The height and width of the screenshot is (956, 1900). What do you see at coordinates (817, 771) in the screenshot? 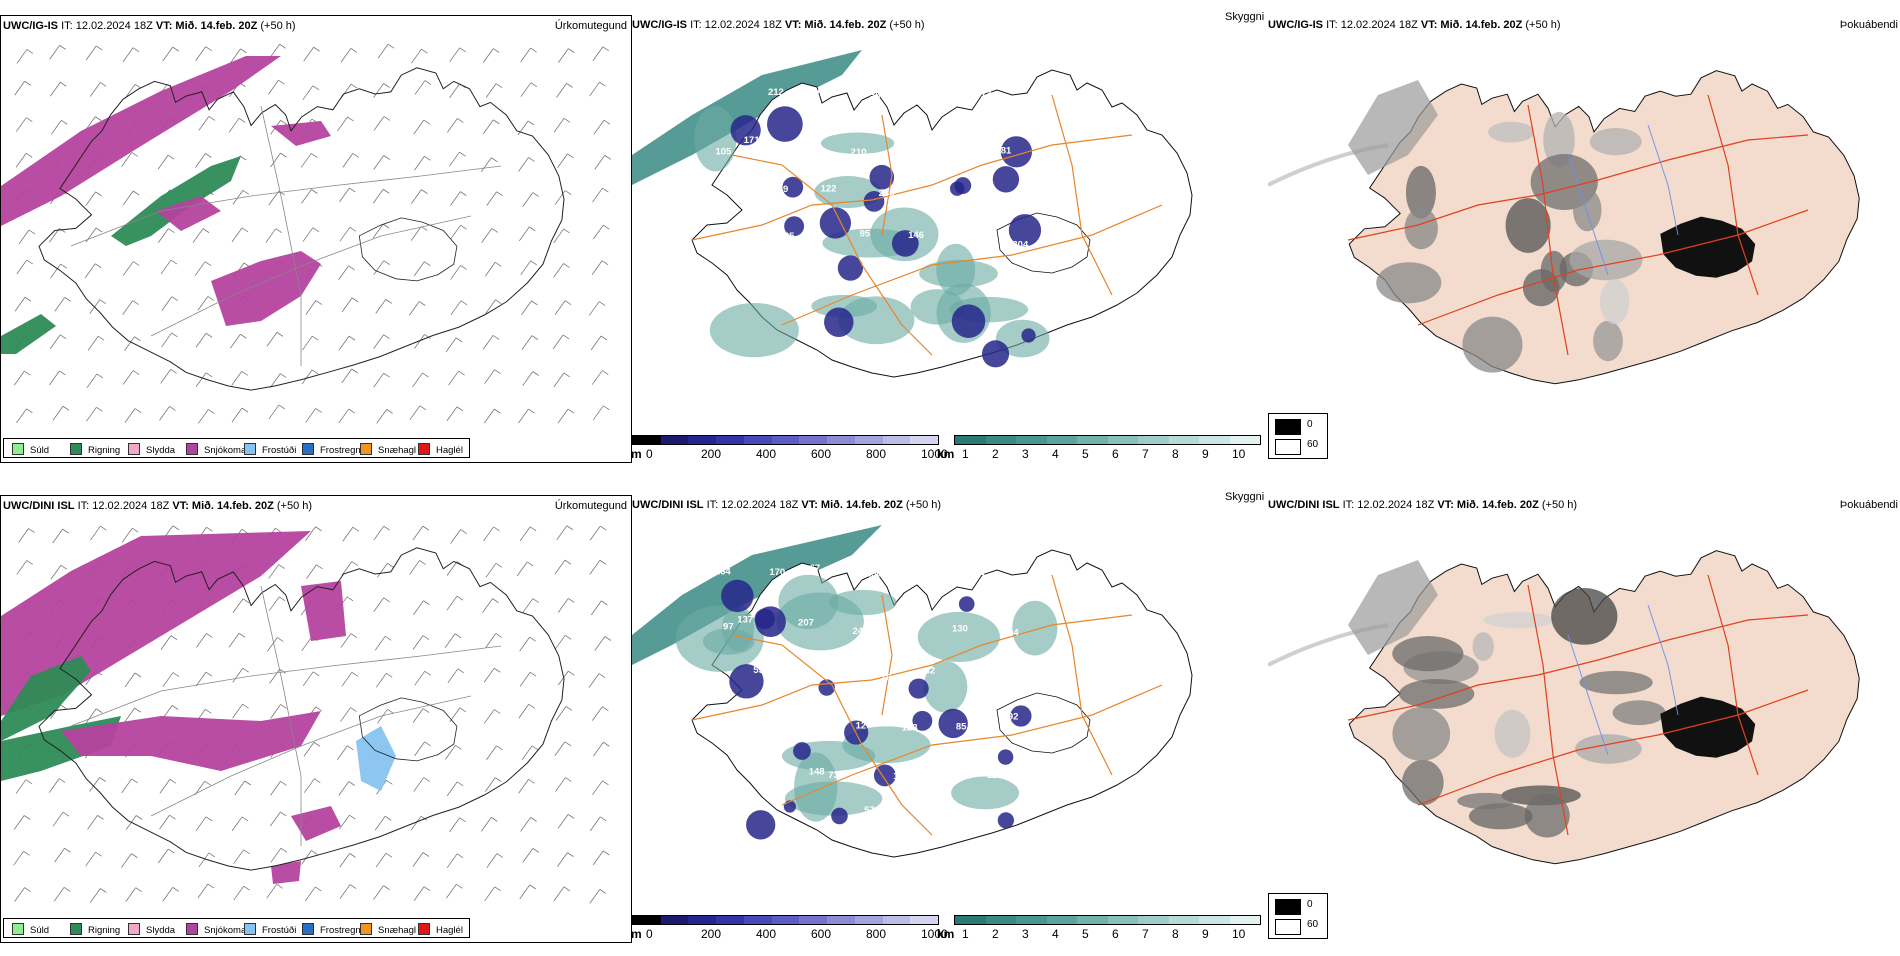
I see `visibility-value-label: 148` at bounding box center [817, 771].